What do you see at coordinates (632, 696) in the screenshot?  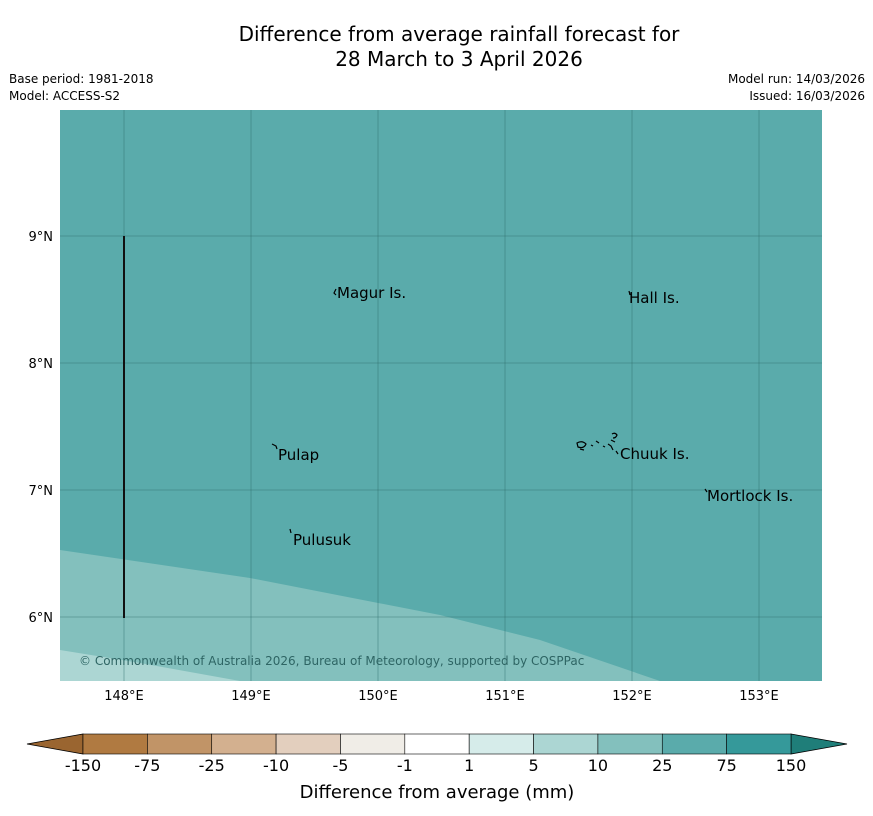 I see `lon-label-152e: 152°E` at bounding box center [632, 696].